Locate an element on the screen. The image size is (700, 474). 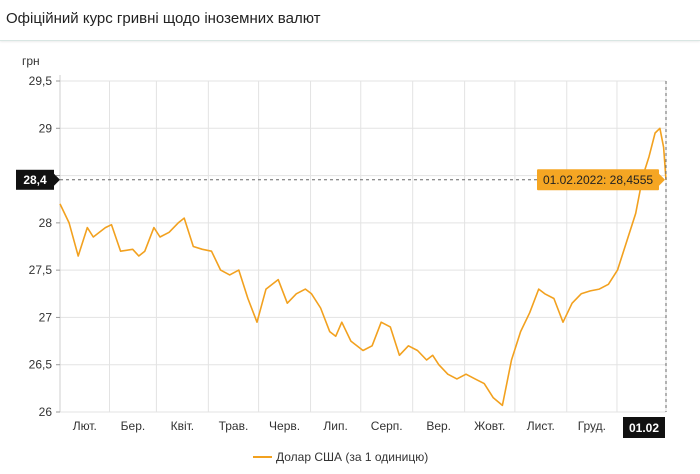
tooltip-box is located at coordinates (598, 180).